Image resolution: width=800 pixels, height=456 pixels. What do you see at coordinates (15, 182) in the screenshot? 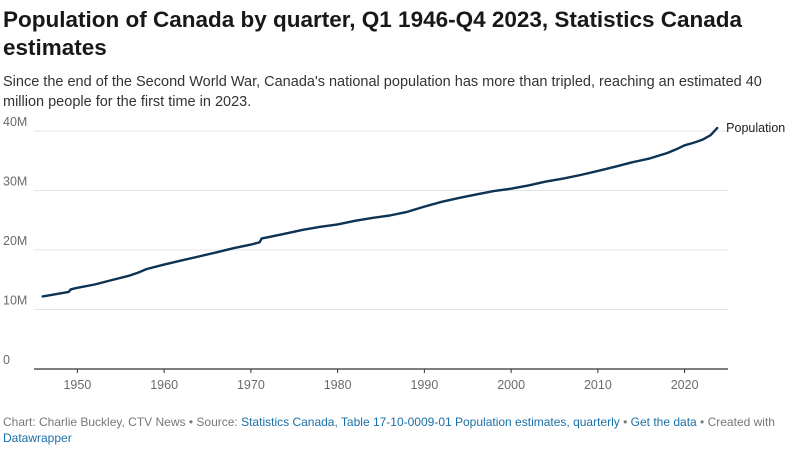
I see `y-tick-label: 30M` at bounding box center [15, 182].